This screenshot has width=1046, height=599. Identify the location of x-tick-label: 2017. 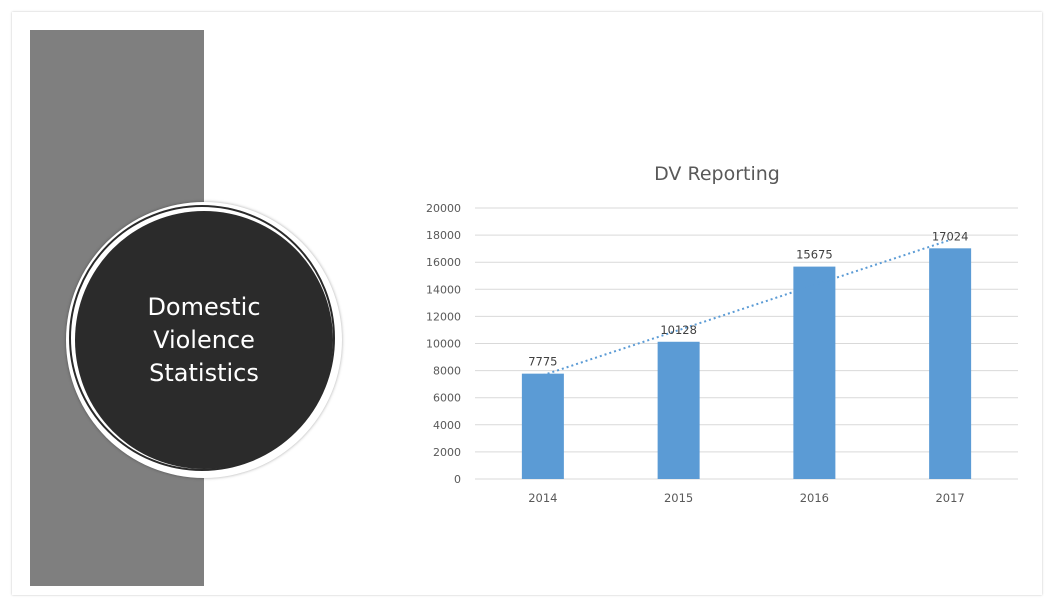
(949, 498).